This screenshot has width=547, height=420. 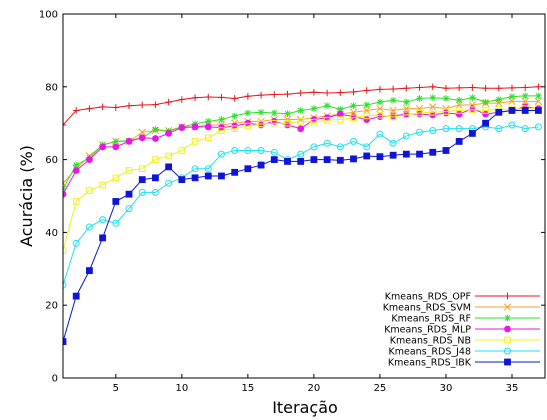 What do you see at coordinates (48, 15) in the screenshot?
I see `y-tick-label: 100` at bounding box center [48, 15].